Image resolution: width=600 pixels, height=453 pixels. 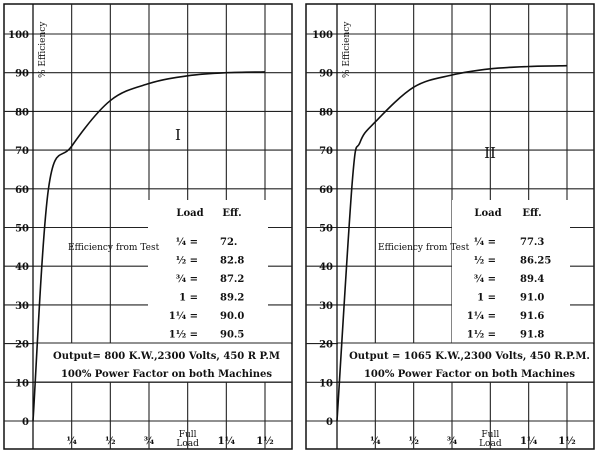 I want to click on table-eff-cell: 89.4, so click(x=532, y=279).